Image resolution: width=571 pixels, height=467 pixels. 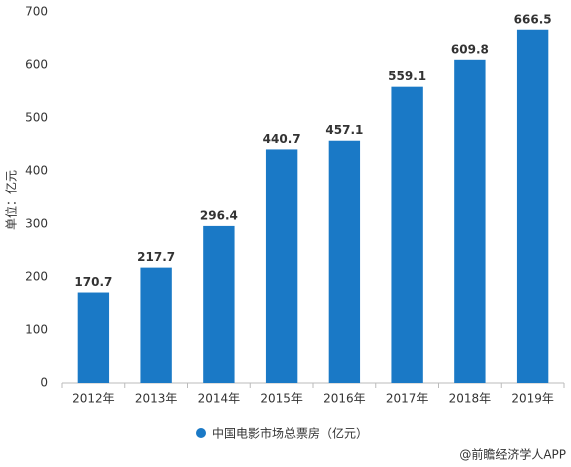 I want to click on x-tick-label: 2014年, so click(x=219, y=399).